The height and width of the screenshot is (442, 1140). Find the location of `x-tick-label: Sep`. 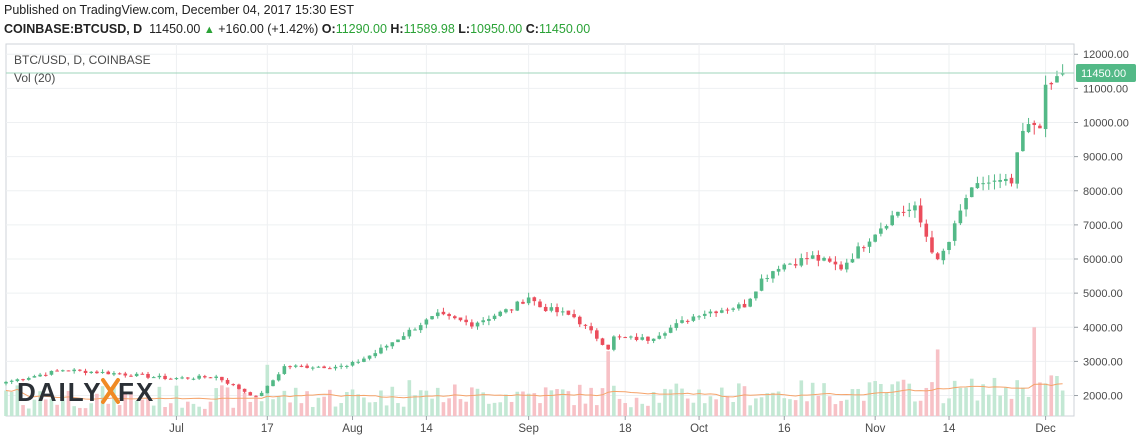

x-tick-label: Sep is located at coordinates (528, 429).